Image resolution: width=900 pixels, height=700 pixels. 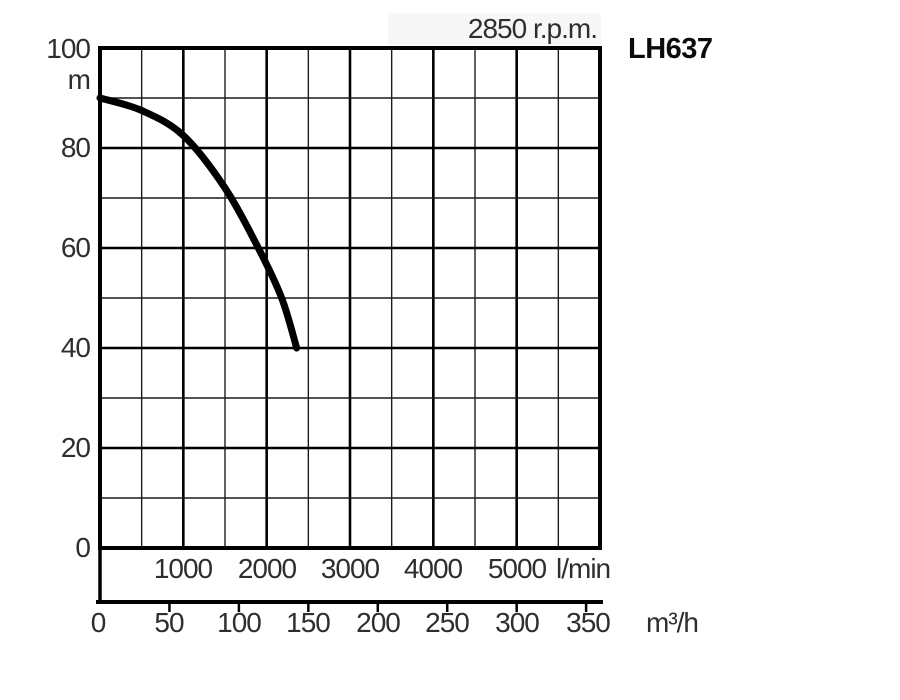 What do you see at coordinates (169, 622) in the screenshot?
I see `m3h-tick-50: 50` at bounding box center [169, 622].